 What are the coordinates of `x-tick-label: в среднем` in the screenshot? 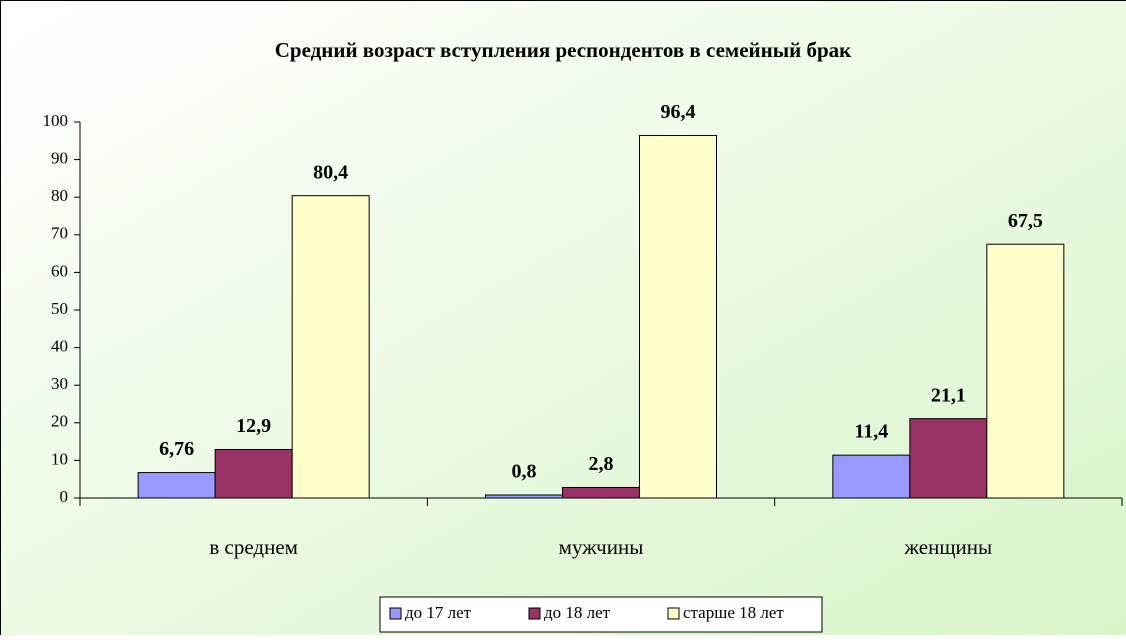 It's located at (253, 547).